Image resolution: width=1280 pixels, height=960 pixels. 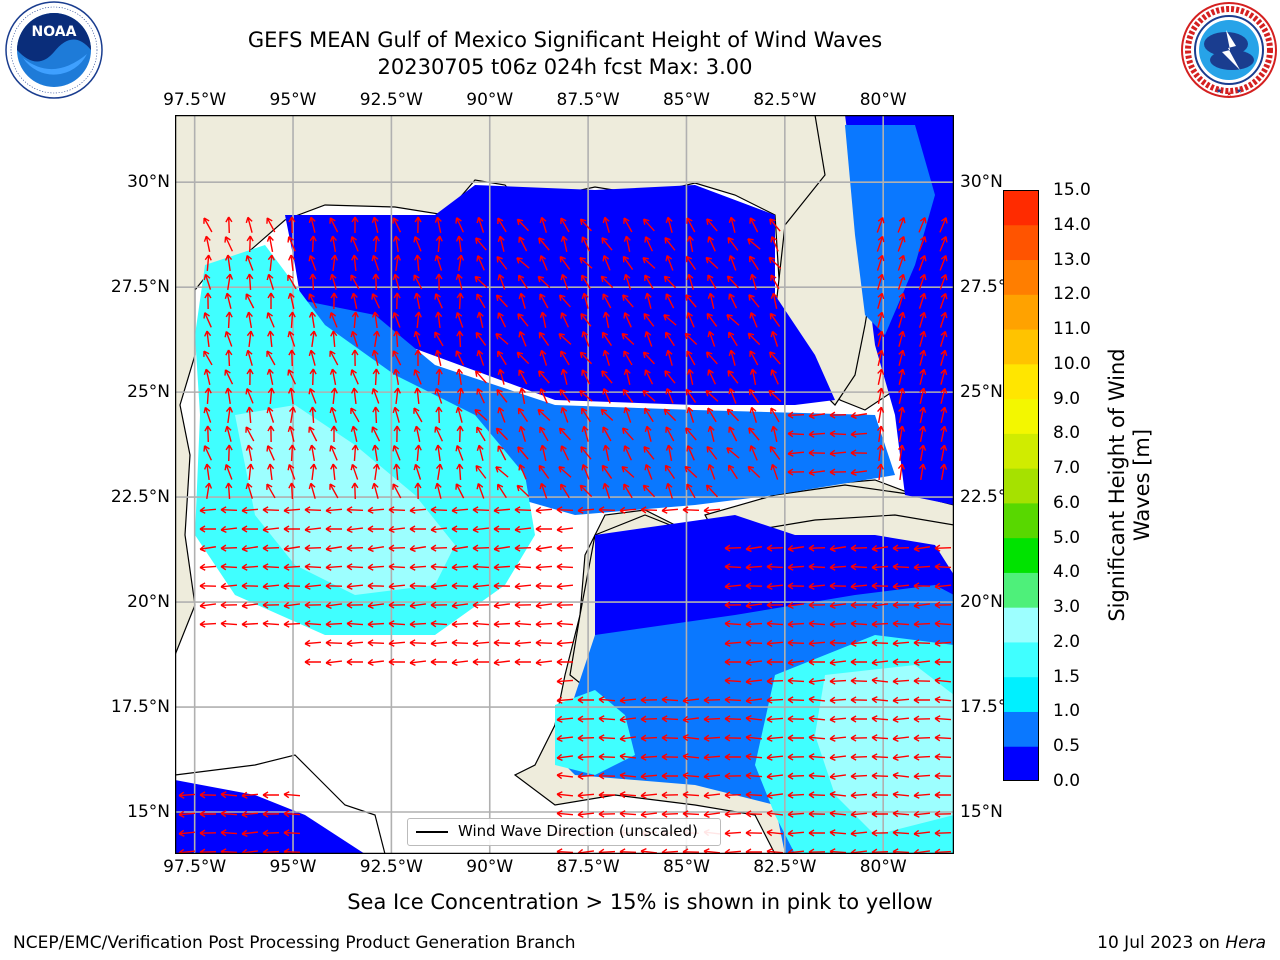 What do you see at coordinates (1229, 50) in the screenshot?
I see `nws-logo: ★ ★ ★` at bounding box center [1229, 50].